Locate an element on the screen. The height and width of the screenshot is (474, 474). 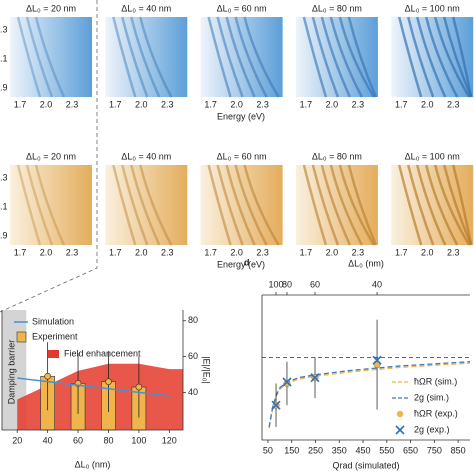
divider is located at coordinates (49, 156).